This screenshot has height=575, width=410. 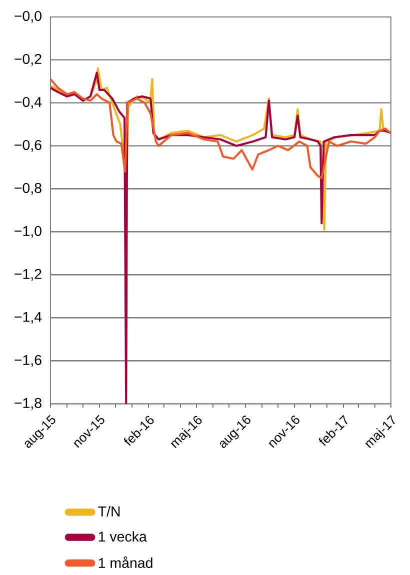 I want to click on y-tick-label: −0,4, so click(x=28, y=102).